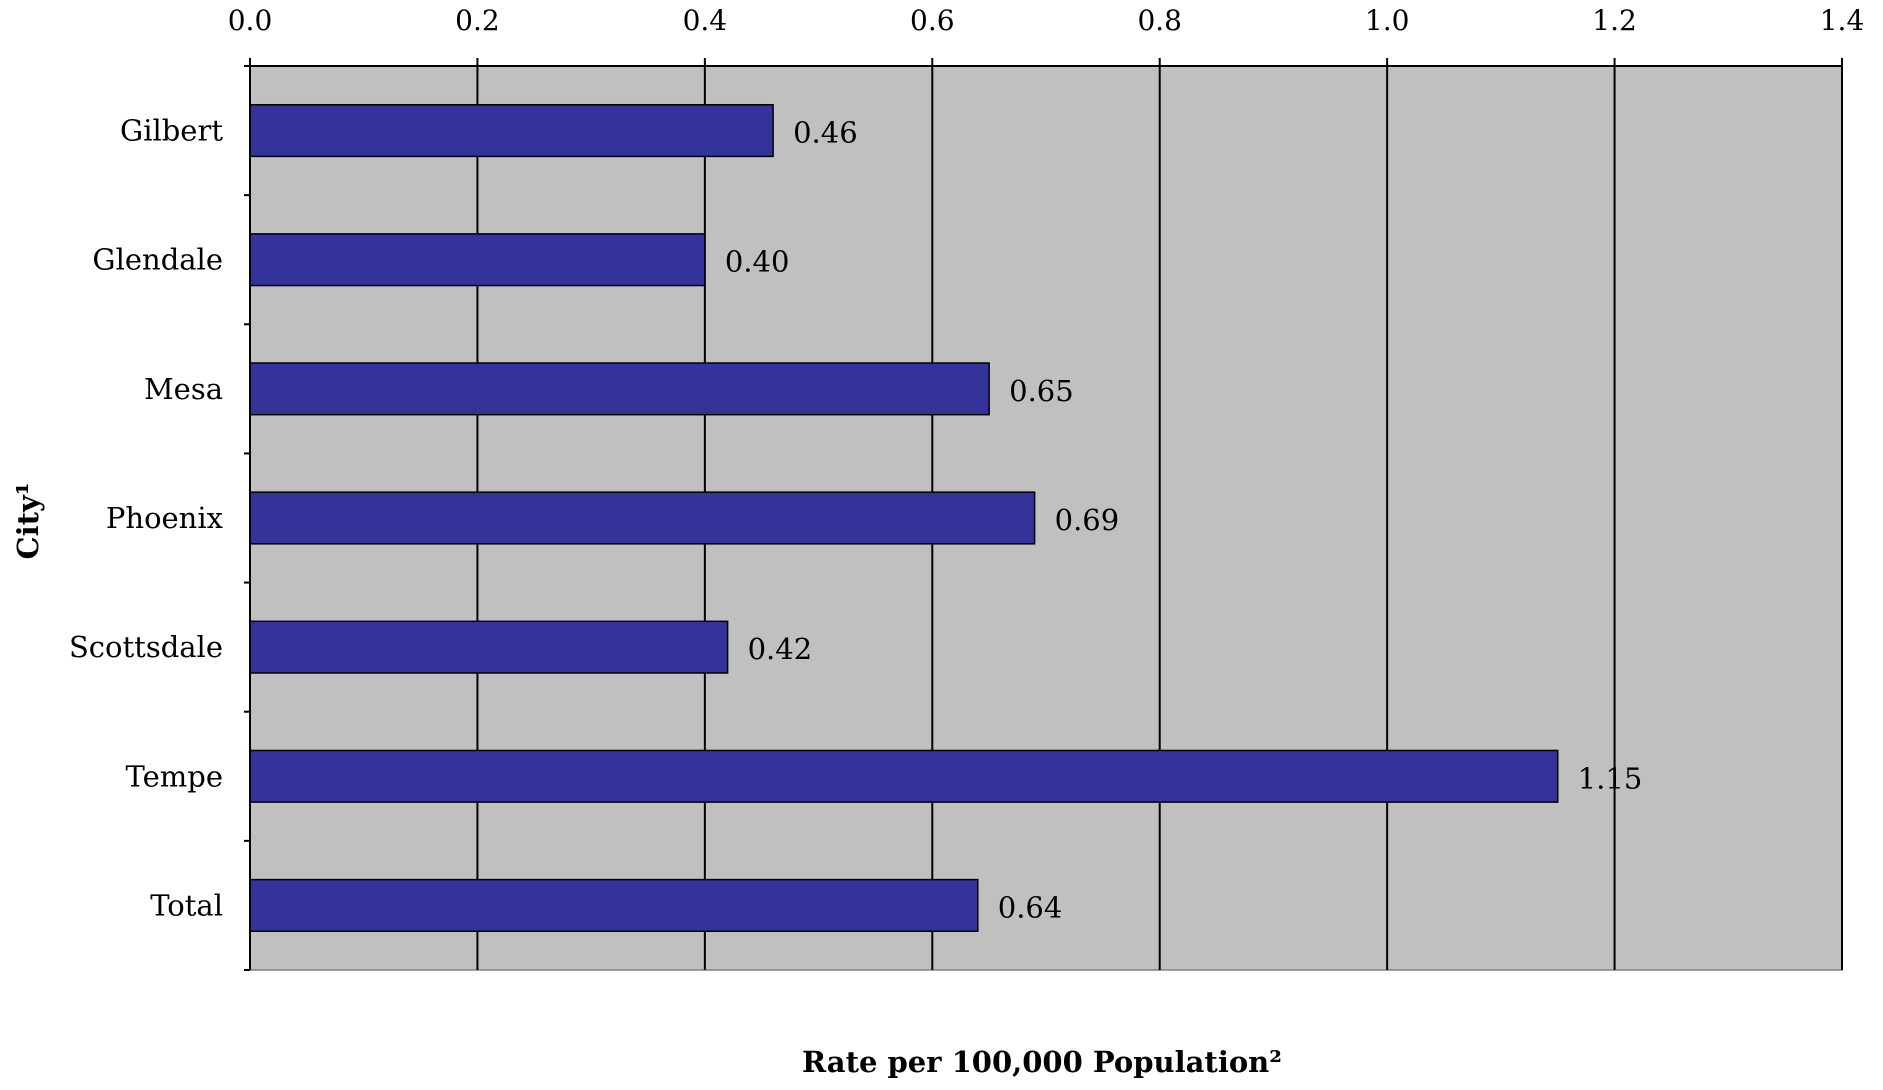  Describe the element at coordinates (477, 20) in the screenshot. I see `x-tick-label: 0.2` at that location.